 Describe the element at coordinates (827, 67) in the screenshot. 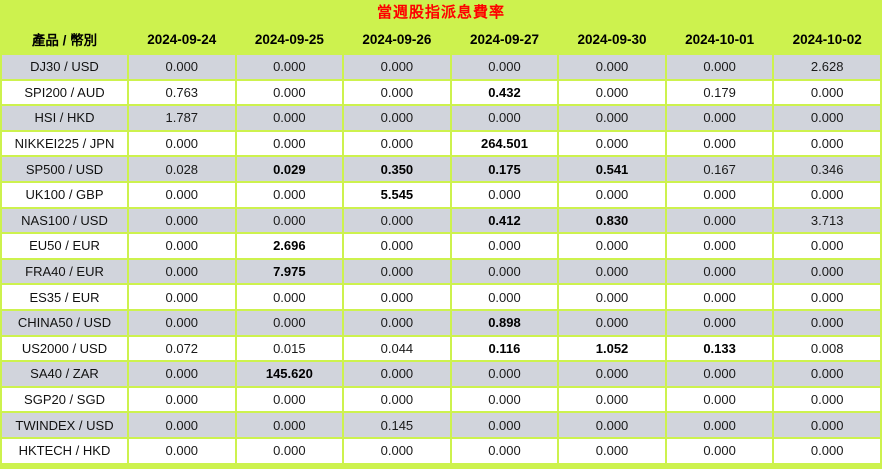

I see `rate-cell: 2.628` at that location.